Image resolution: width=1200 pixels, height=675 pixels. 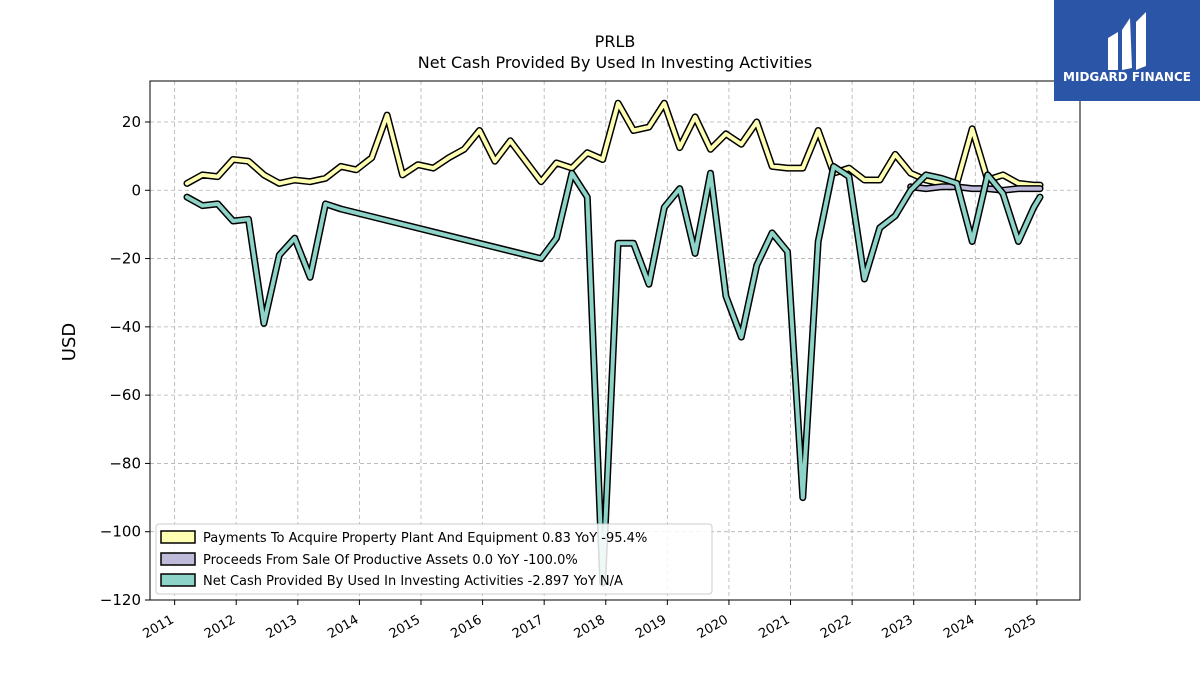 What do you see at coordinates (713, 627) in the screenshot?
I see `x-tick-label: 2020` at bounding box center [713, 627].